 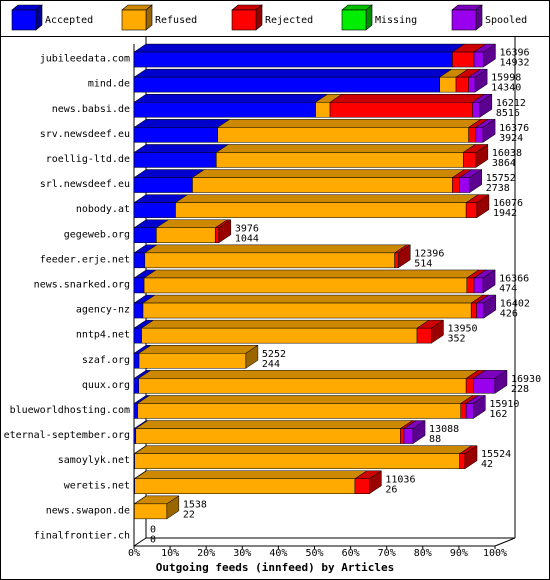 I want to click on y-tick-label: weretis.net, so click(x=97, y=485).